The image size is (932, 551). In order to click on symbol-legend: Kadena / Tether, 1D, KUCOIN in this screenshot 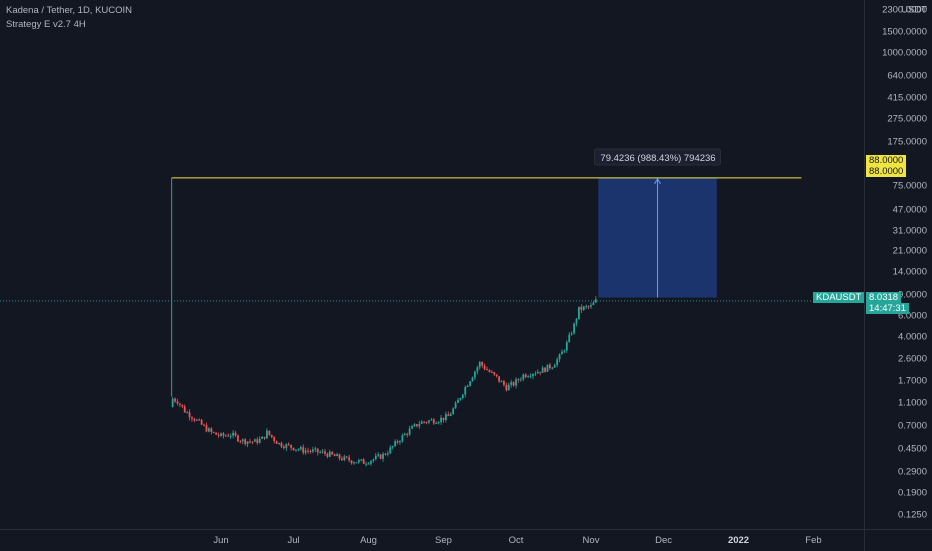, I will do `click(69, 10)`.